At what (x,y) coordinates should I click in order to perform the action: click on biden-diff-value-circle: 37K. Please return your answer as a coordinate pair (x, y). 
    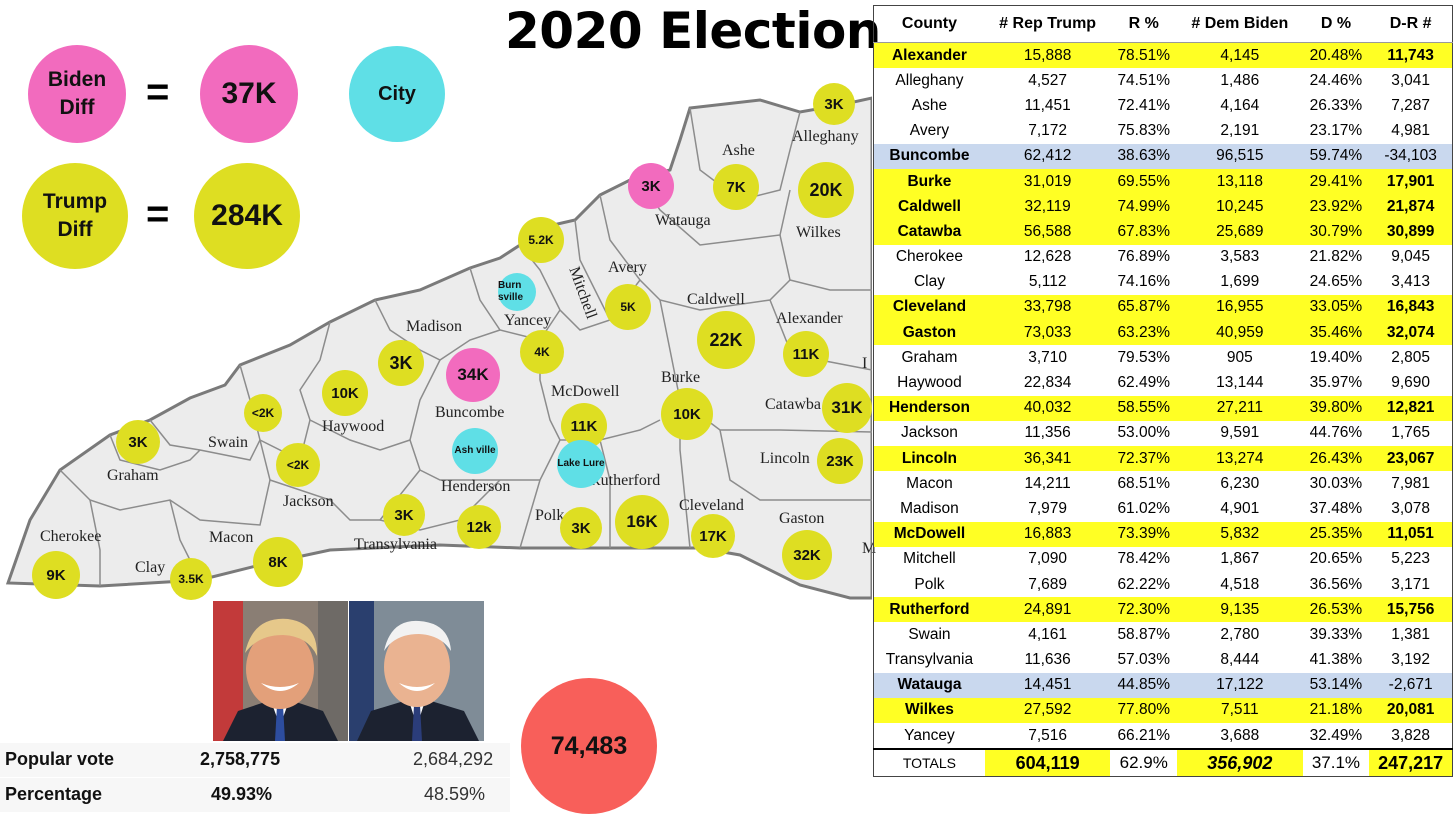
    Looking at the image, I should click on (249, 94).